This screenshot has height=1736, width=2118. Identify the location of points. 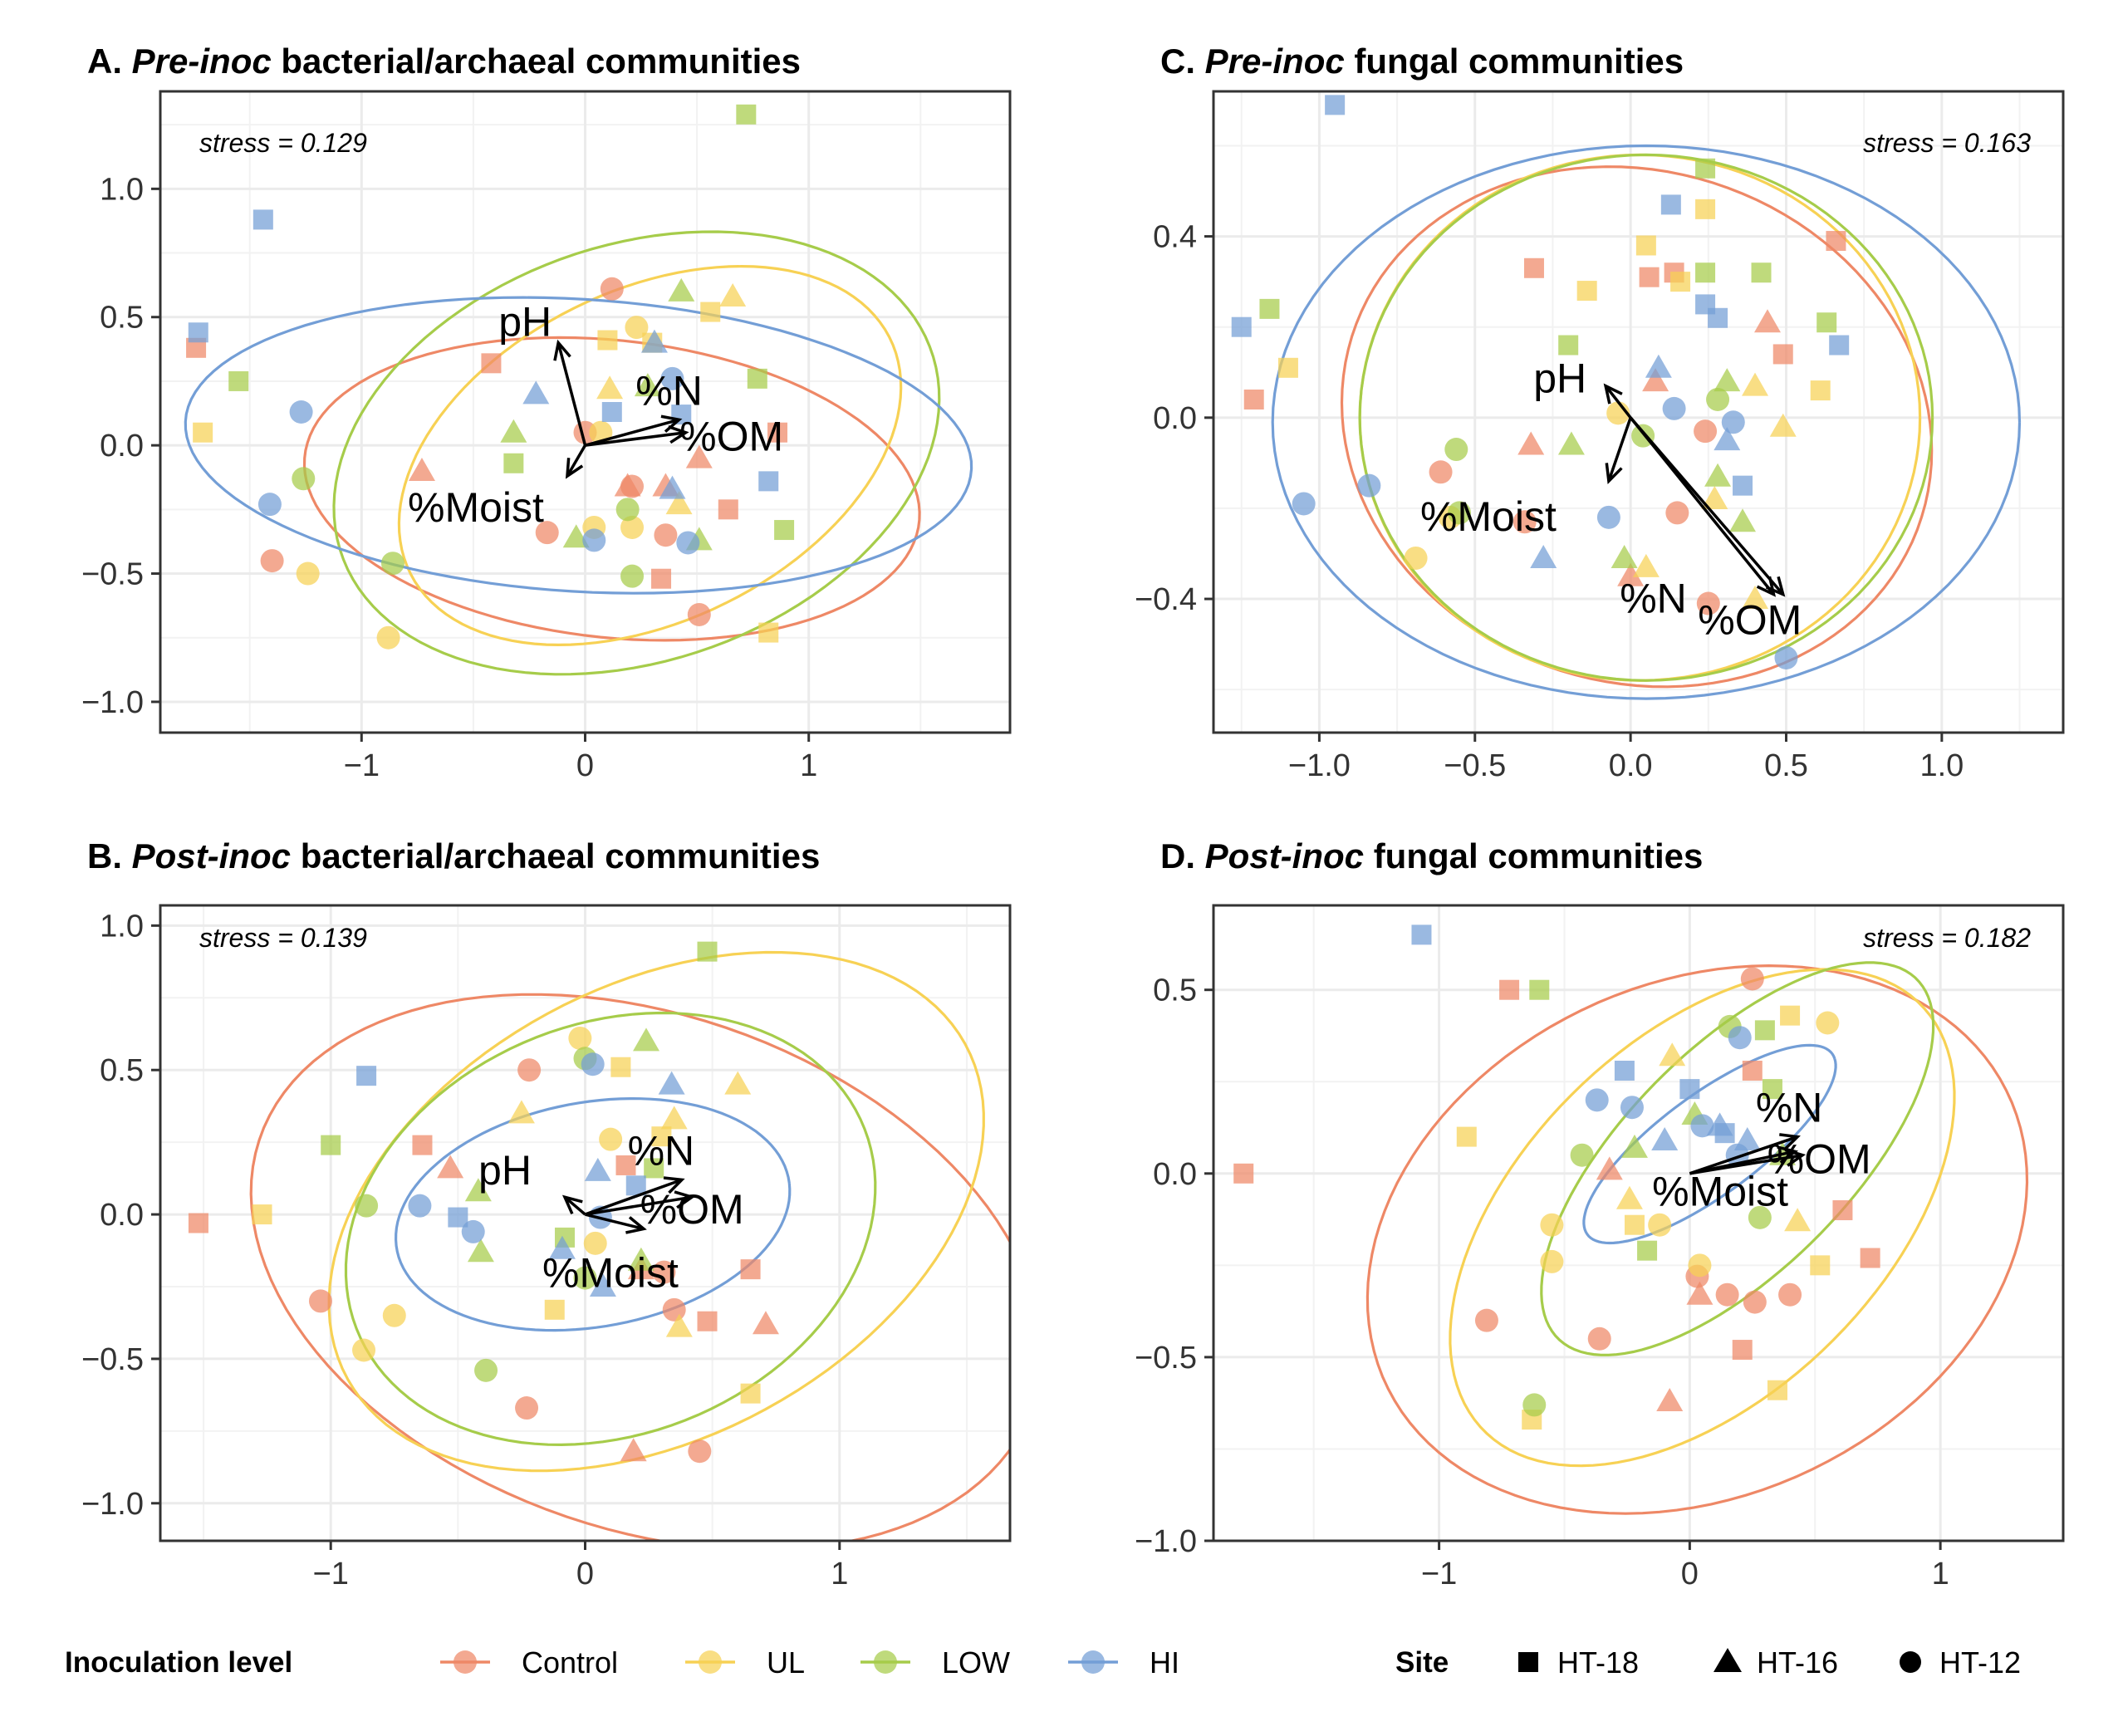
(490, 377).